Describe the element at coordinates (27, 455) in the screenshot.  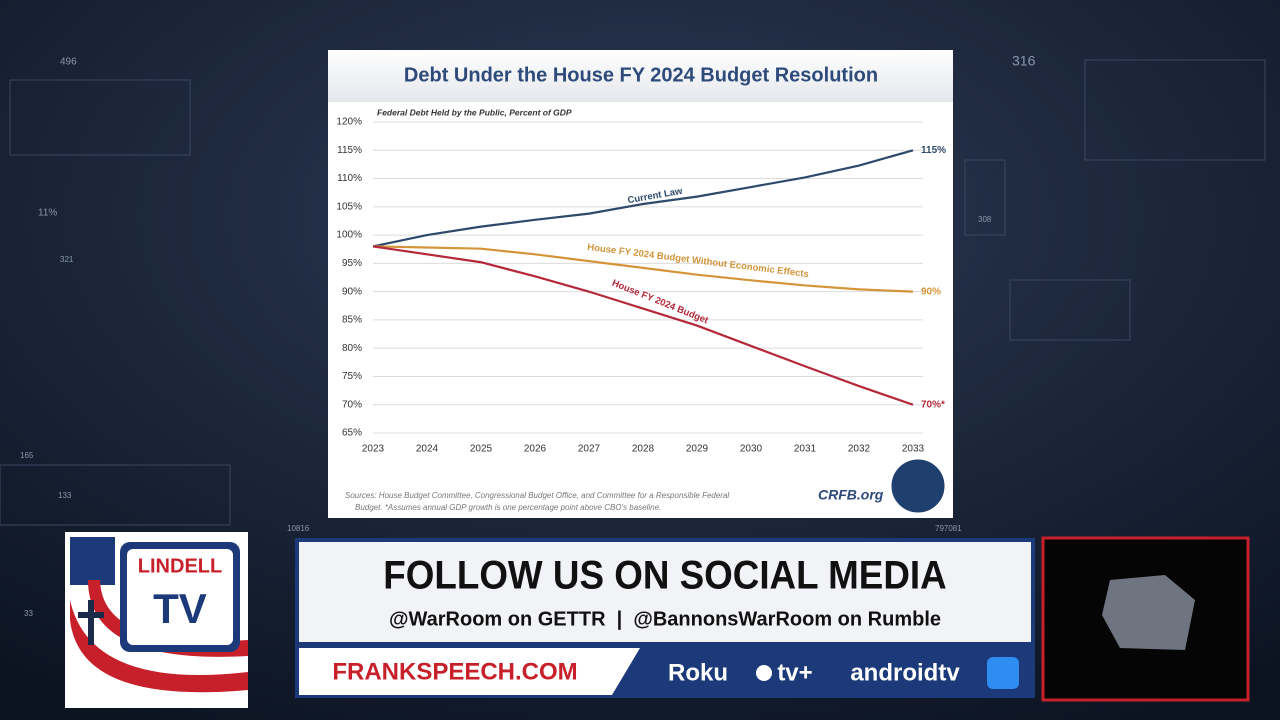
I see `bg-label: 165` at that location.